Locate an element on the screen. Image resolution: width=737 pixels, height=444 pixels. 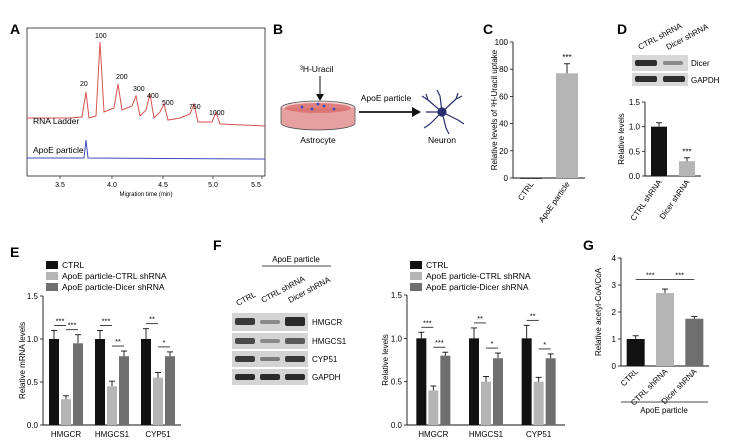
y-tick-label: 100 is located at coordinates (502, 42).